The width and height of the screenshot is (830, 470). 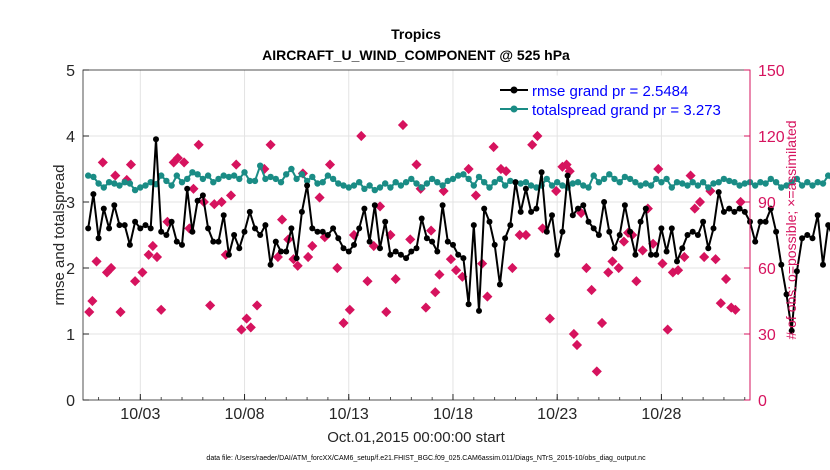 I want to click on y-tick-label-right: 30, so click(x=767, y=335).